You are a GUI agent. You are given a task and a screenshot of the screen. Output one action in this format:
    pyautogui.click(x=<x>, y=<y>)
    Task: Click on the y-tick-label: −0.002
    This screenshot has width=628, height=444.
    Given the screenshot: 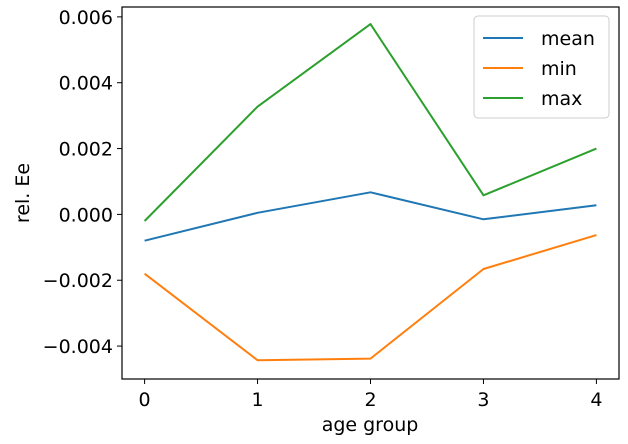 What is the action you would take?
    pyautogui.click(x=78, y=281)
    